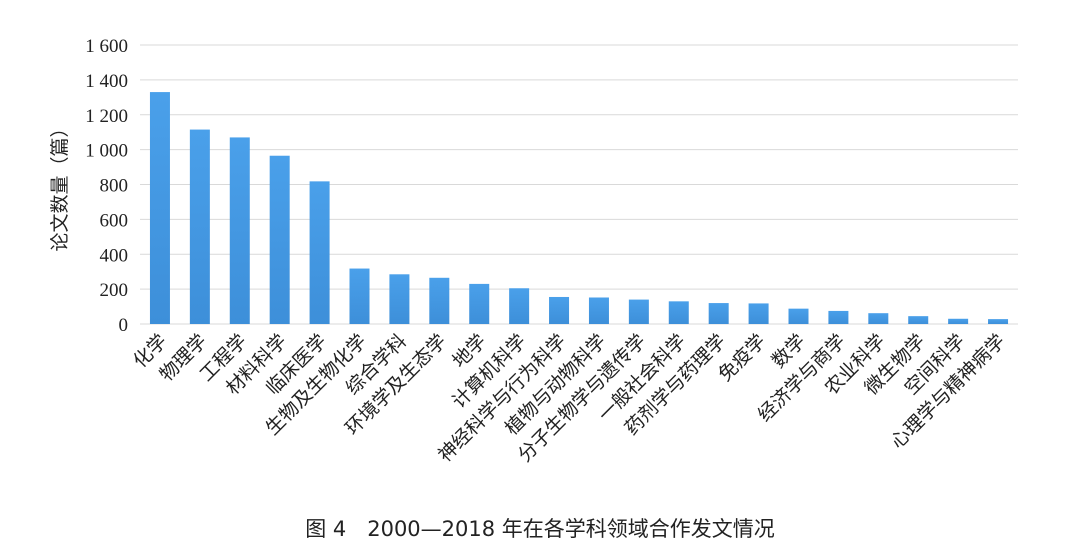 The width and height of the screenshot is (1080, 553). Describe the element at coordinates (106, 116) in the screenshot. I see `y-tick-label: 1 200` at that location.